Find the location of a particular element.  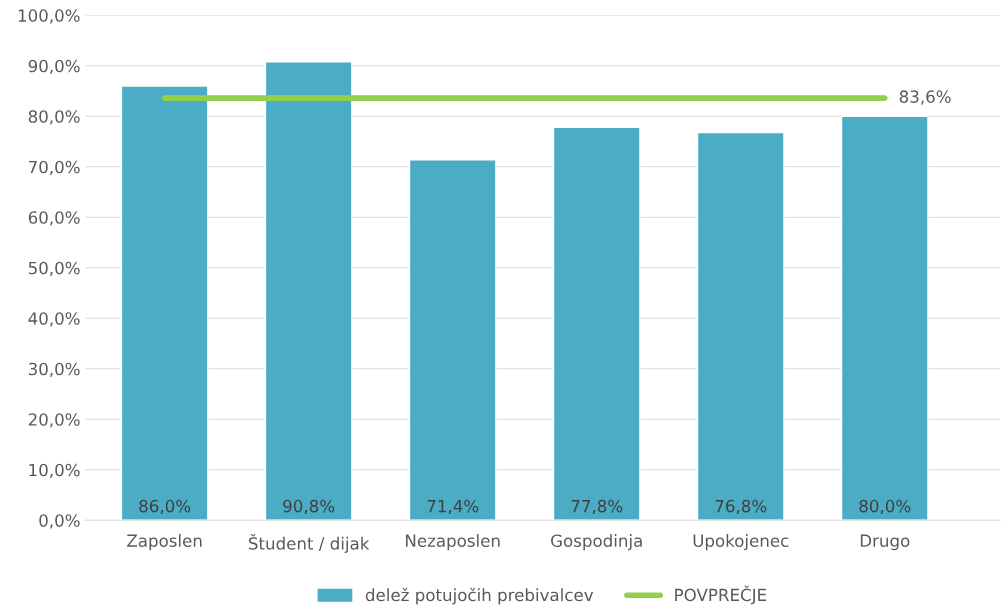

y-tick-label: 20,0% is located at coordinates (54, 420).